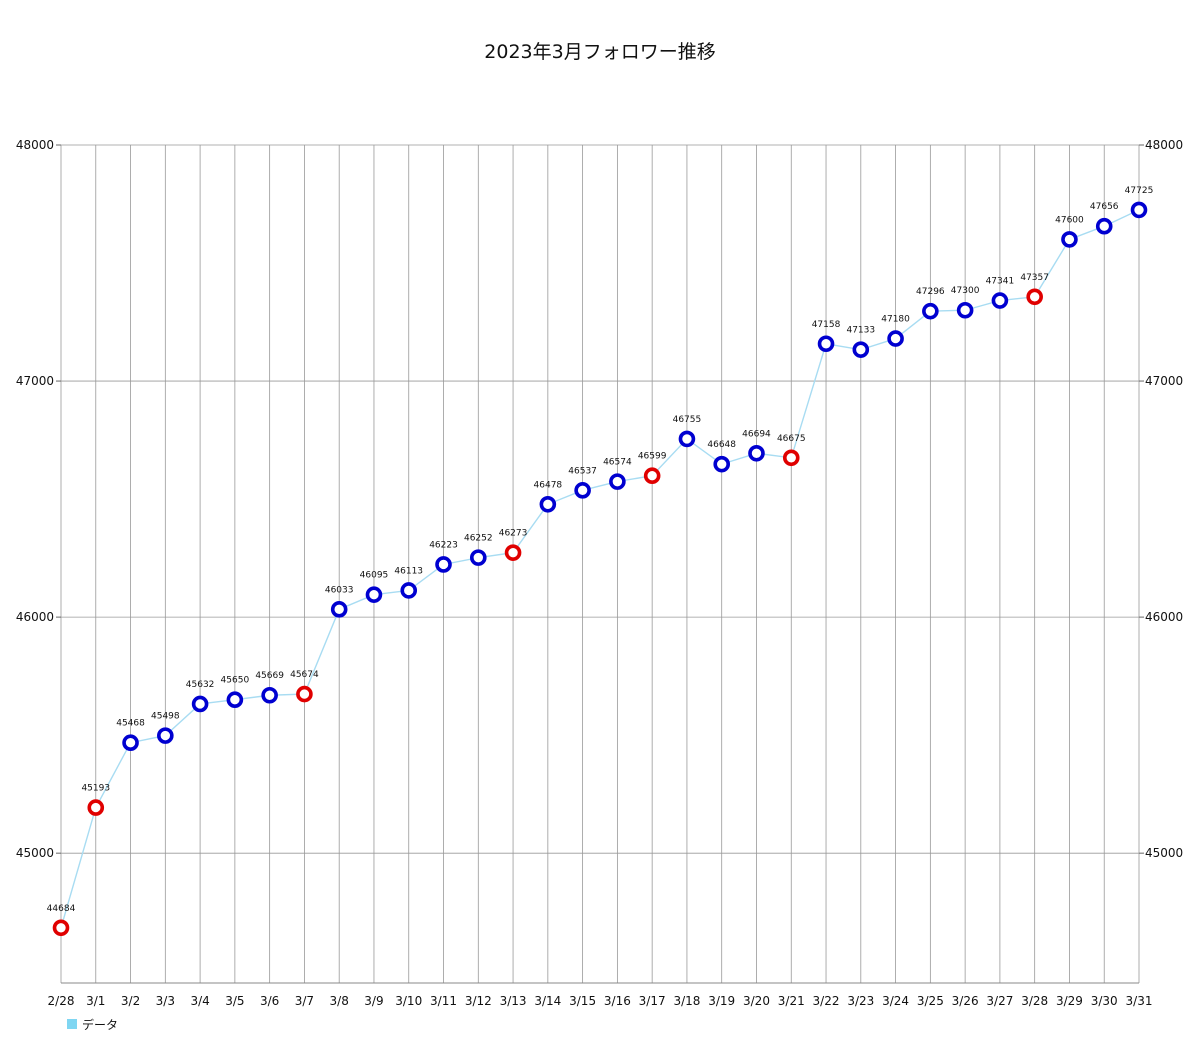 The image size is (1200, 1039). I want to click on data-label: 46648, so click(721, 445).